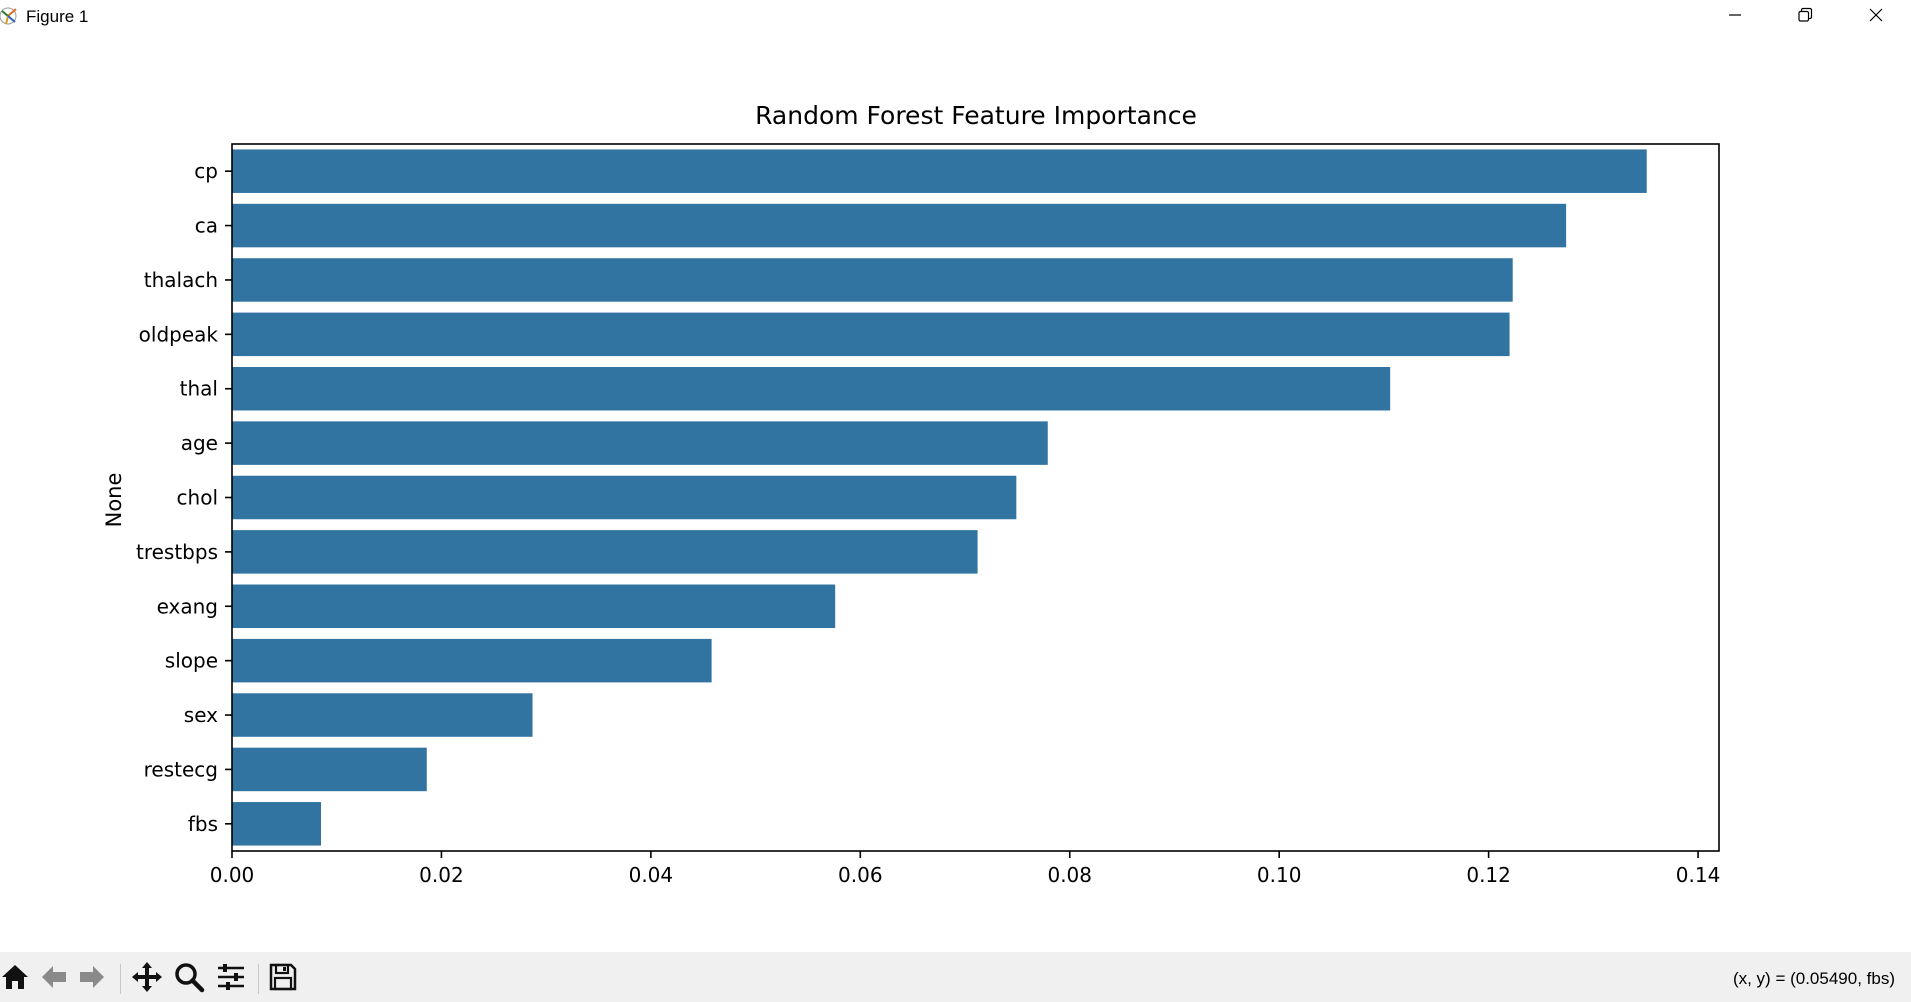 Image resolution: width=1911 pixels, height=1002 pixels. What do you see at coordinates (965, 869) in the screenshot?
I see `x-ticks-group: 0.00 0.02 0.04 0.06 0.08 0.10 0.12 0.14` at bounding box center [965, 869].